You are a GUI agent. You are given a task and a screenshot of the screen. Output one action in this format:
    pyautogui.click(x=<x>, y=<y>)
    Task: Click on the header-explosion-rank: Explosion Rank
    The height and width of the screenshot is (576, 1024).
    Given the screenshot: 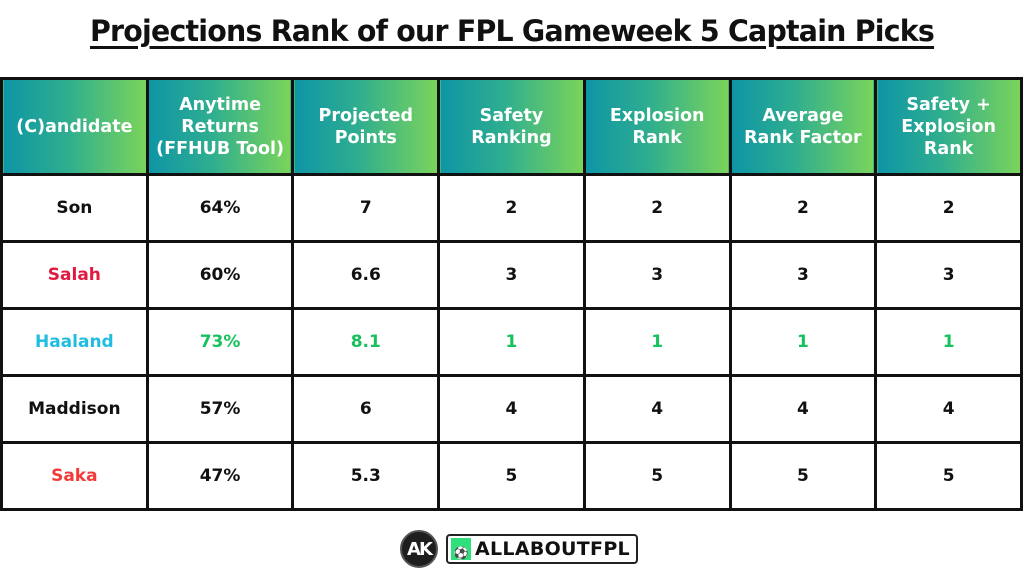 What is the action you would take?
    pyautogui.click(x=657, y=126)
    